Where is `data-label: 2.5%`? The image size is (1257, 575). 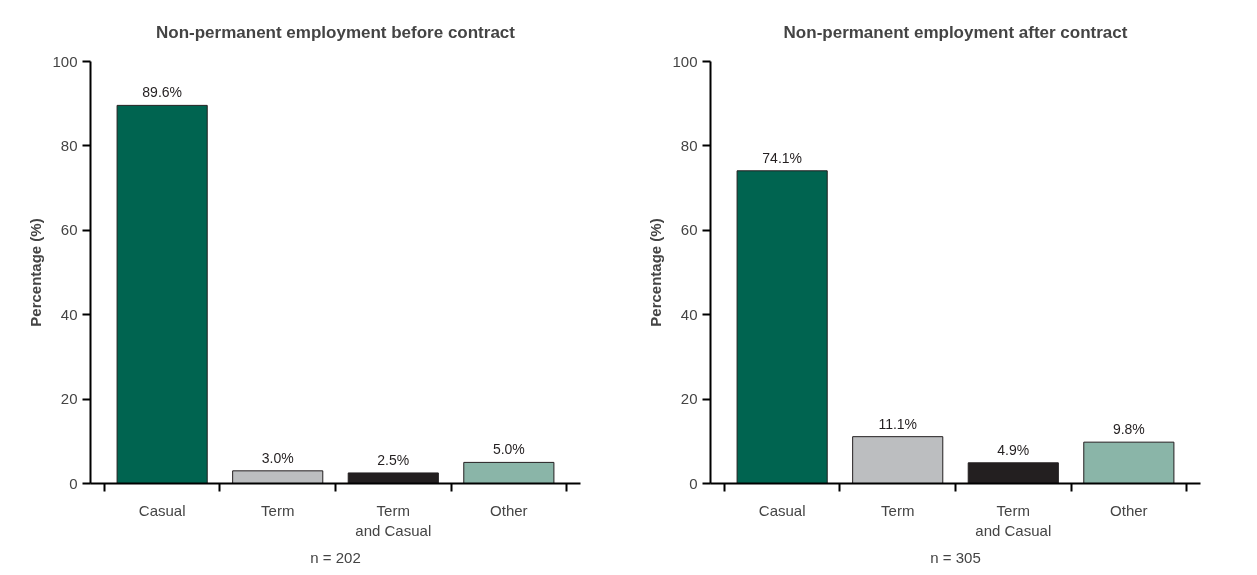 data-label: 2.5% is located at coordinates (393, 459).